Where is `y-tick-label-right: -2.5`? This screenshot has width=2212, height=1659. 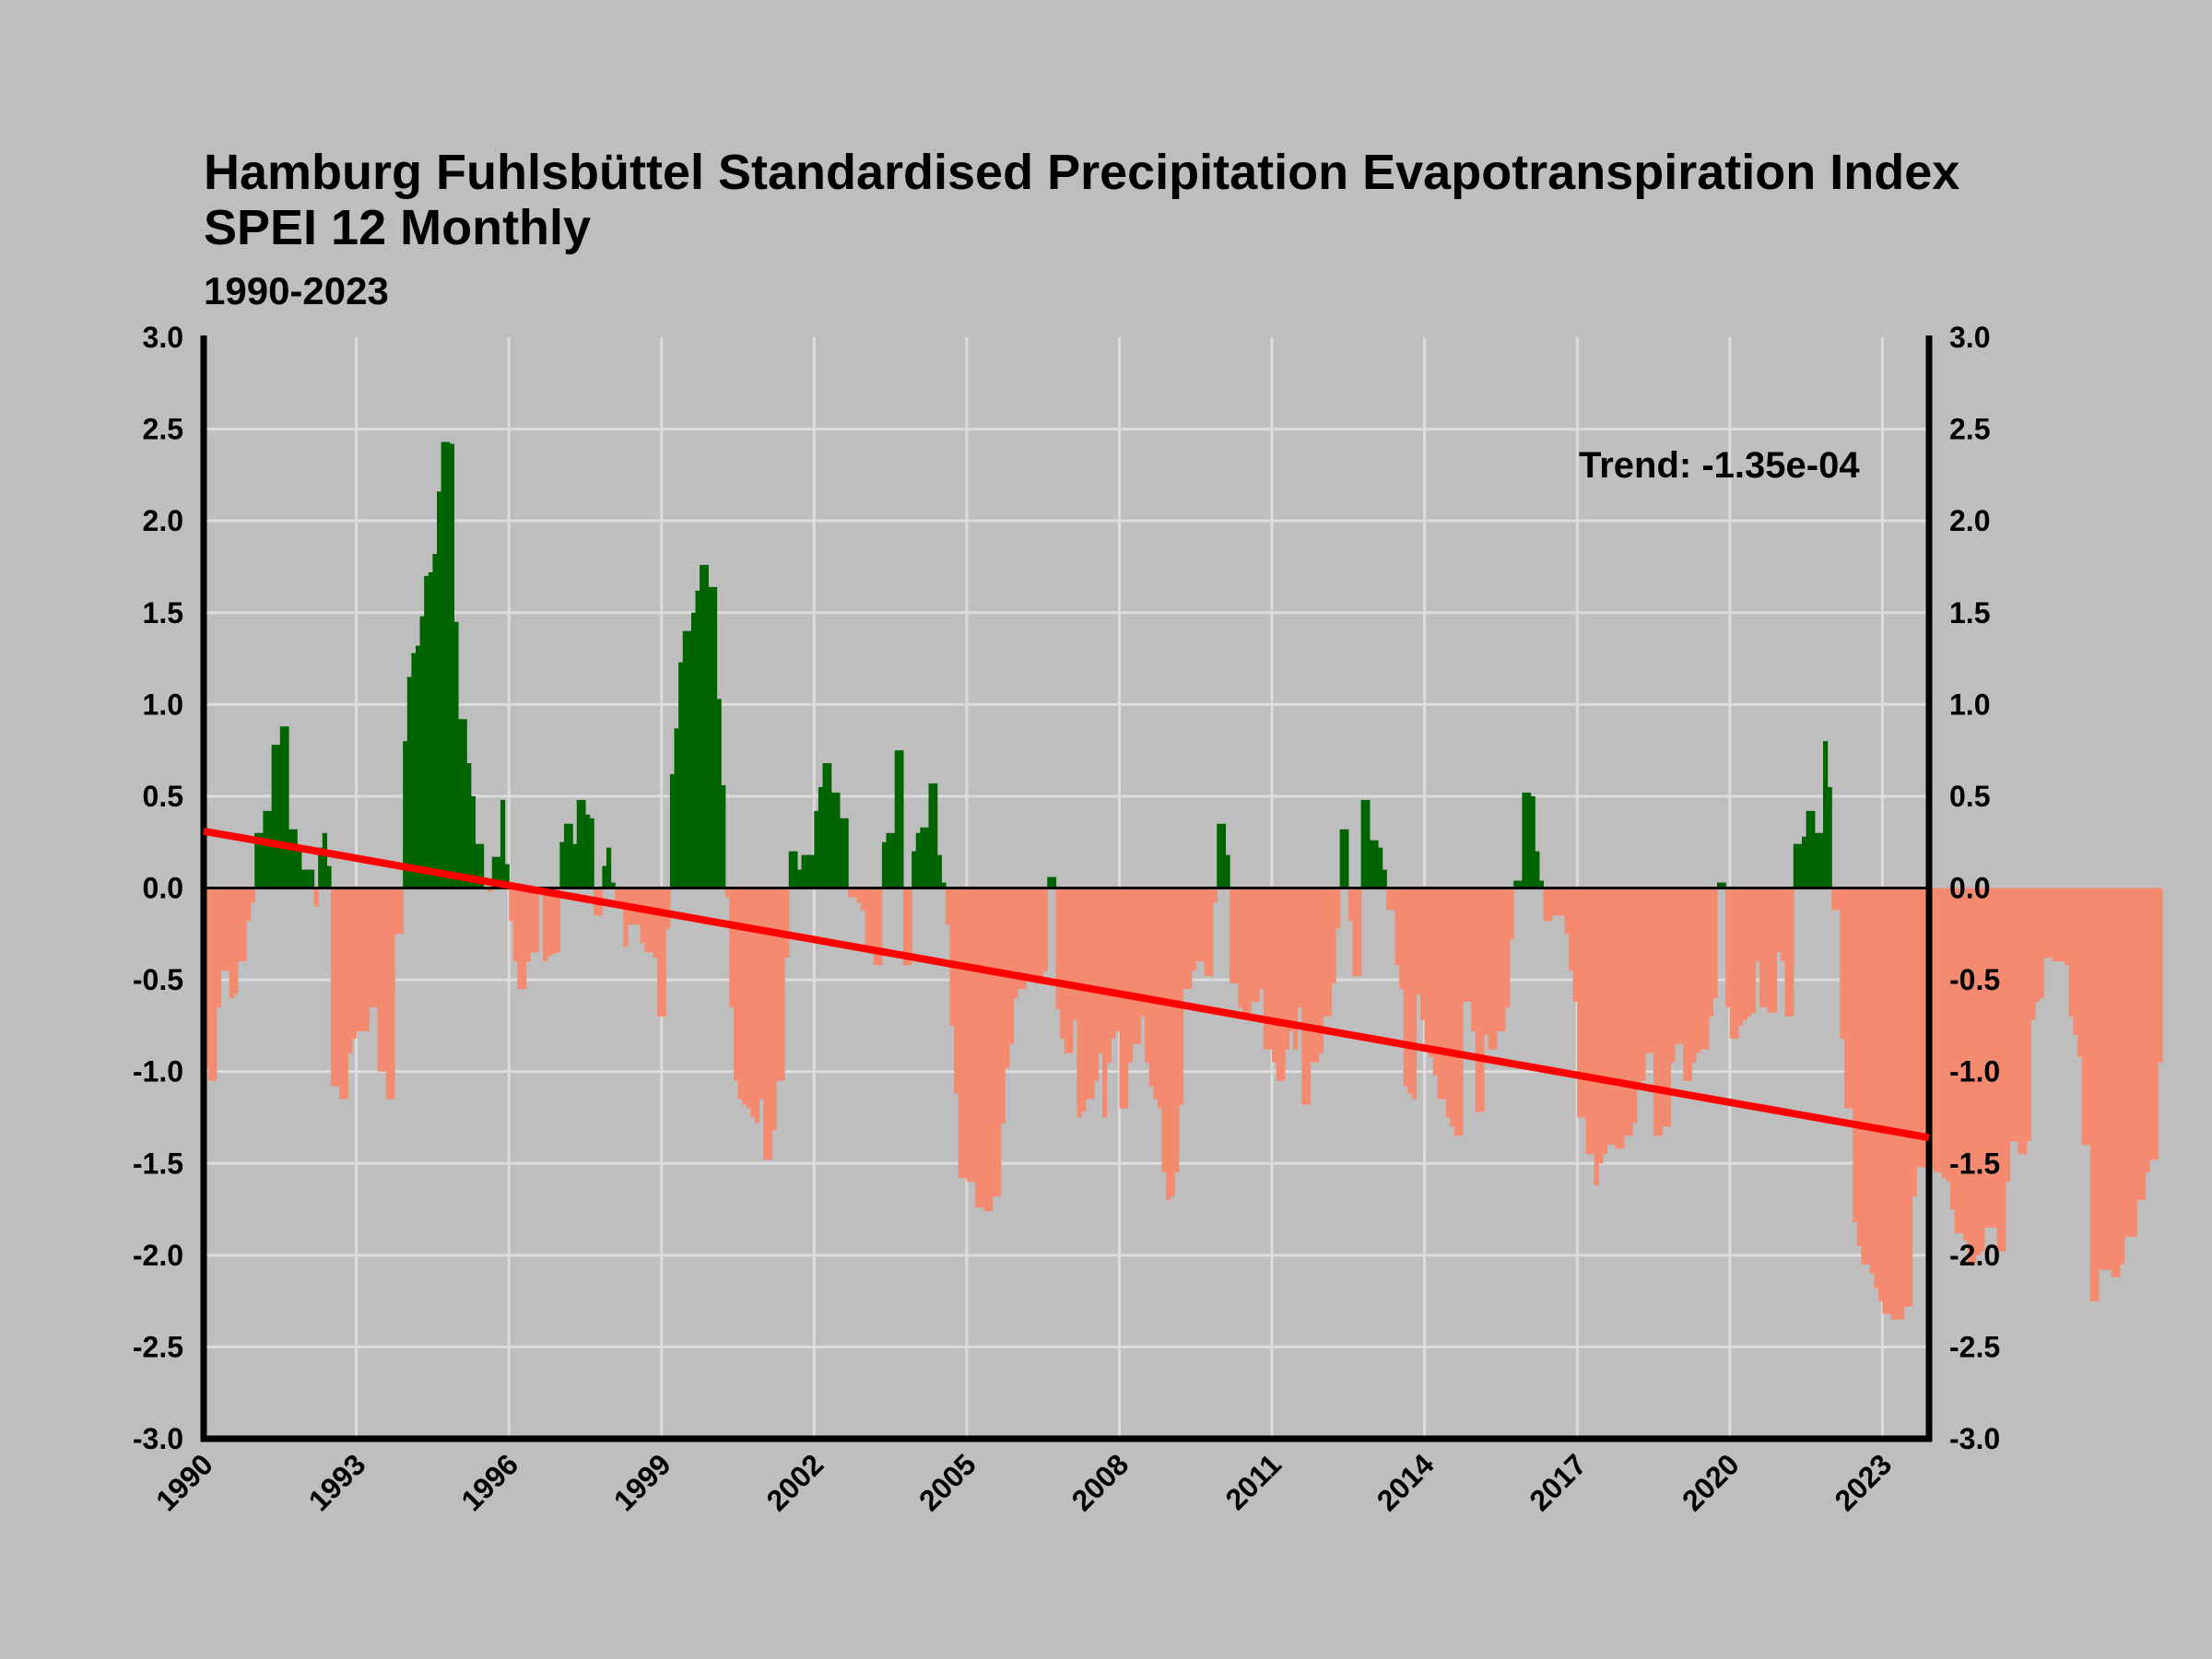
y-tick-label-right: -2.5 is located at coordinates (1974, 1346).